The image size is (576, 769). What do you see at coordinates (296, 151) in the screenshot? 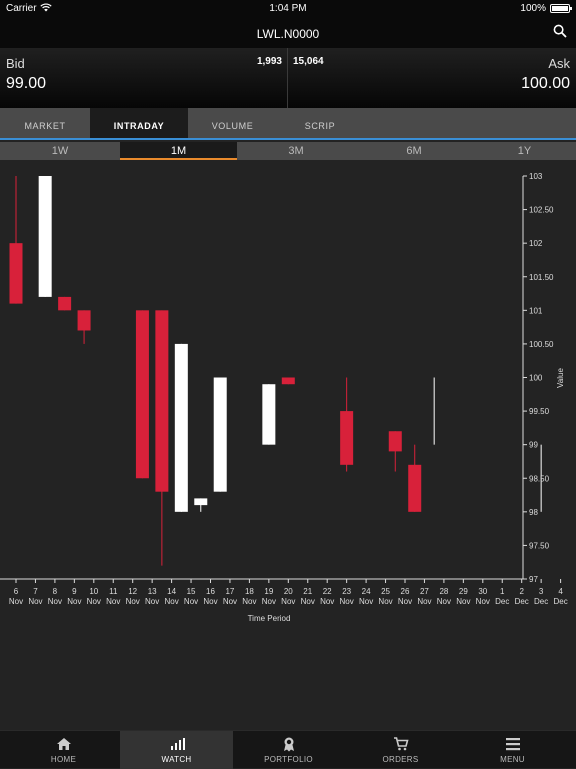
I see `range-3m: 3M` at bounding box center [296, 151].